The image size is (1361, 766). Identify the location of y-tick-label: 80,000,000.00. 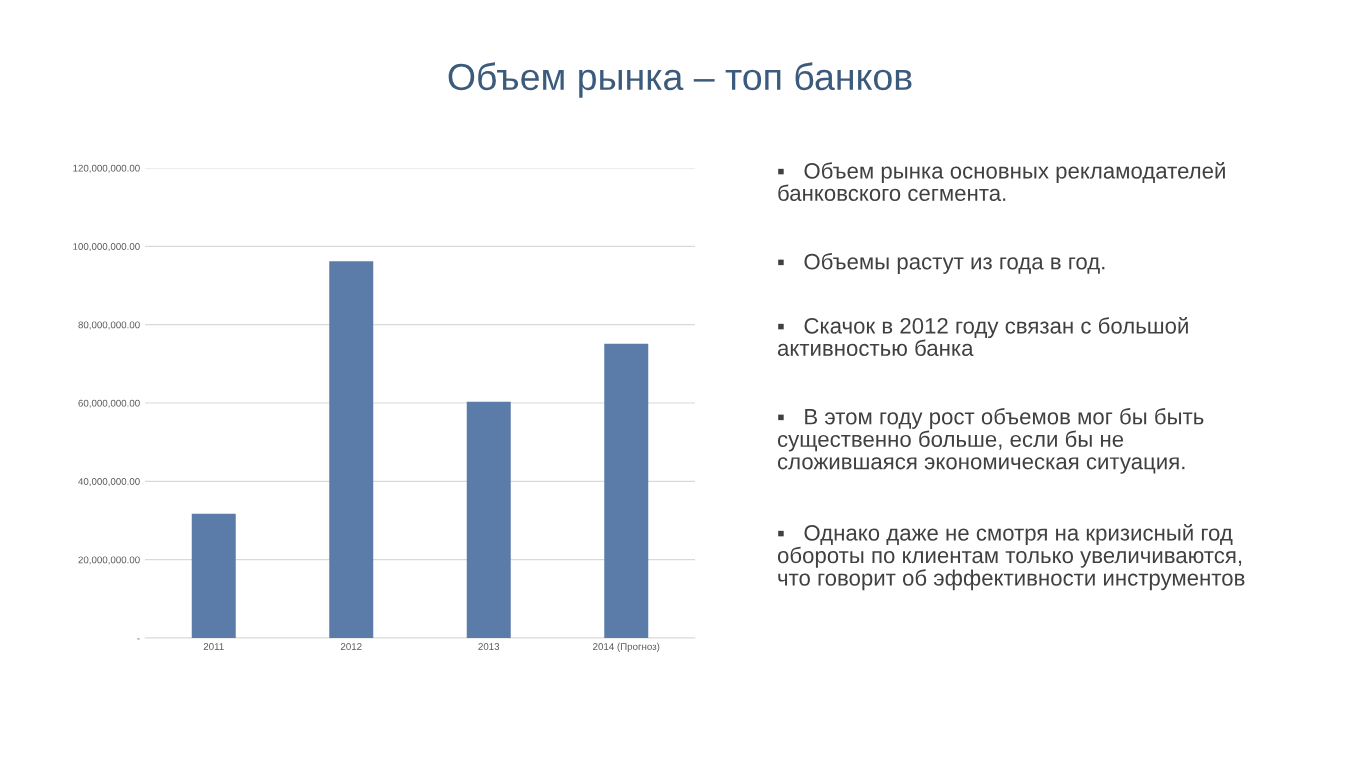
(109, 325).